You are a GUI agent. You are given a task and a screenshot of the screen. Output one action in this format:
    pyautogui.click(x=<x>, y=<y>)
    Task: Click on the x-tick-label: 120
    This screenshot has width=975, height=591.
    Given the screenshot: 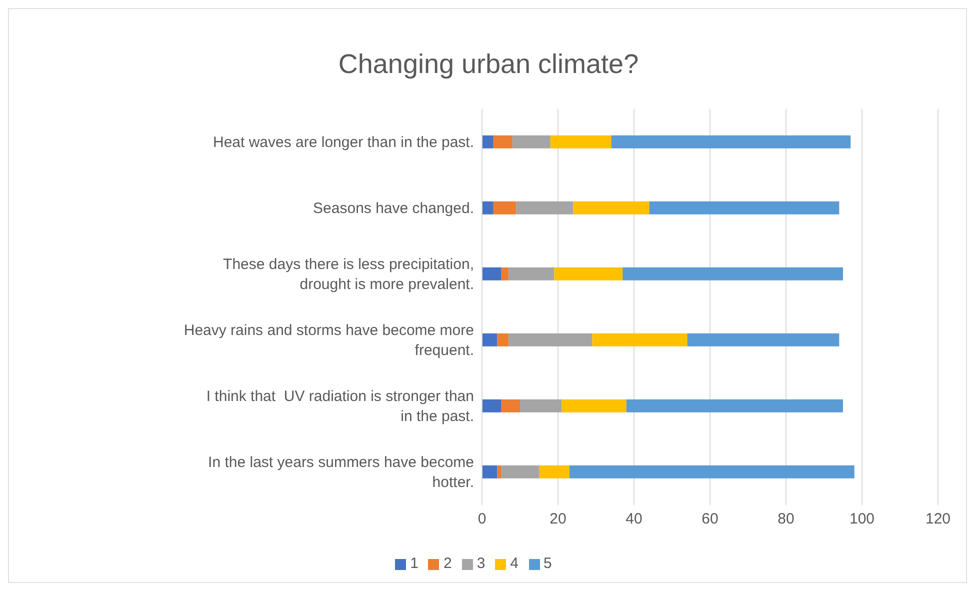 What is the action you would take?
    pyautogui.click(x=938, y=519)
    